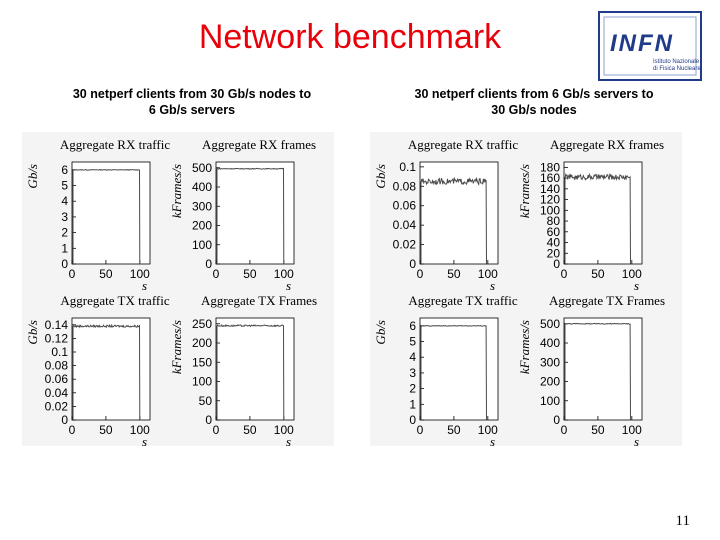 This screenshot has width=720, height=540. What do you see at coordinates (412, 342) in the screenshot?
I see `y-tick-label: 5` at bounding box center [412, 342].